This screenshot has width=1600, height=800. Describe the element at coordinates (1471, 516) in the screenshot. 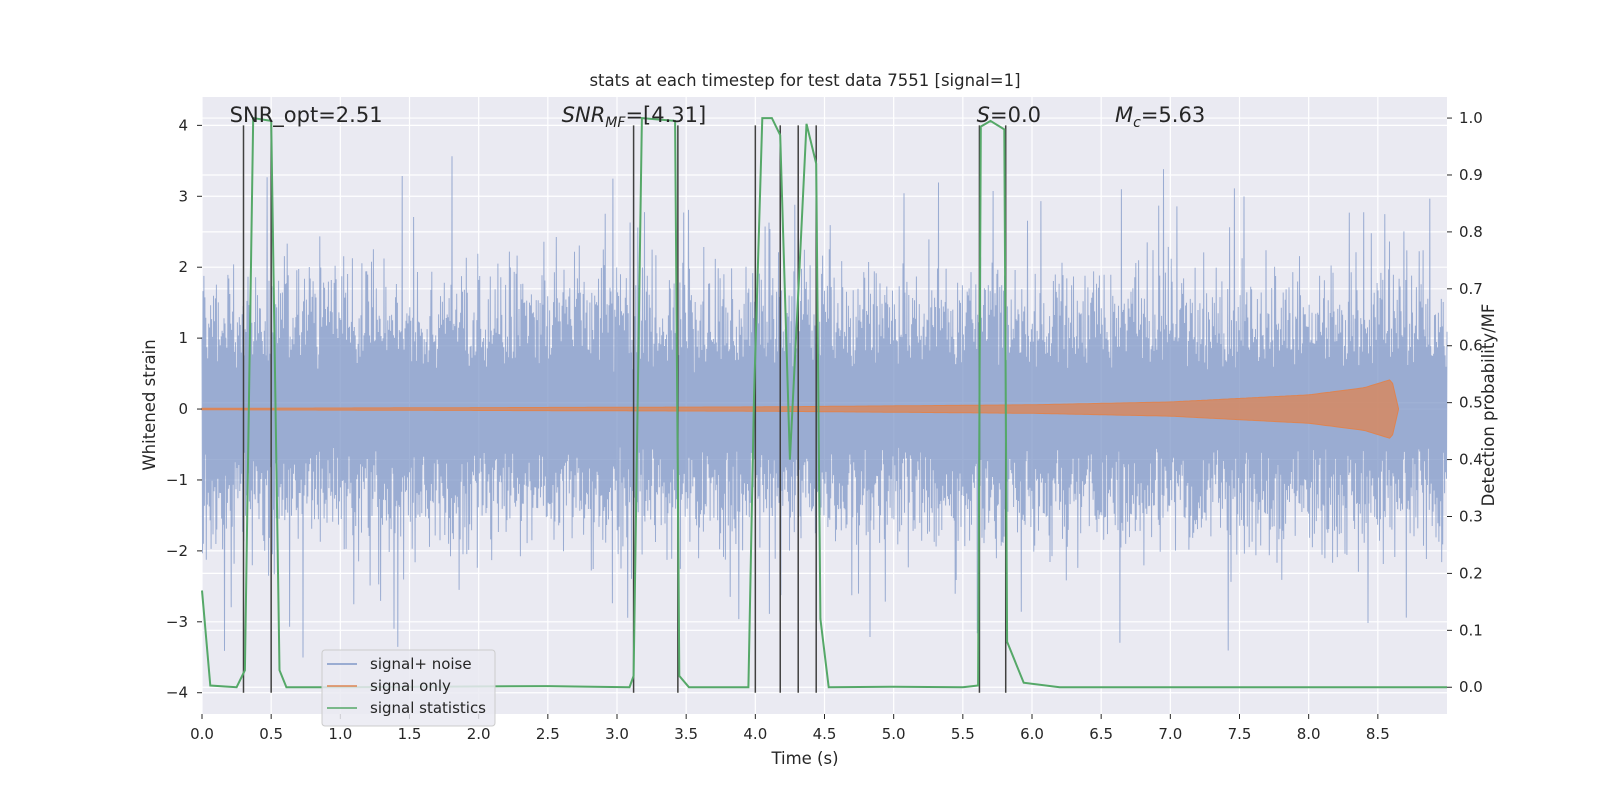

I see `y2-tick-label: 0.3` at that location.